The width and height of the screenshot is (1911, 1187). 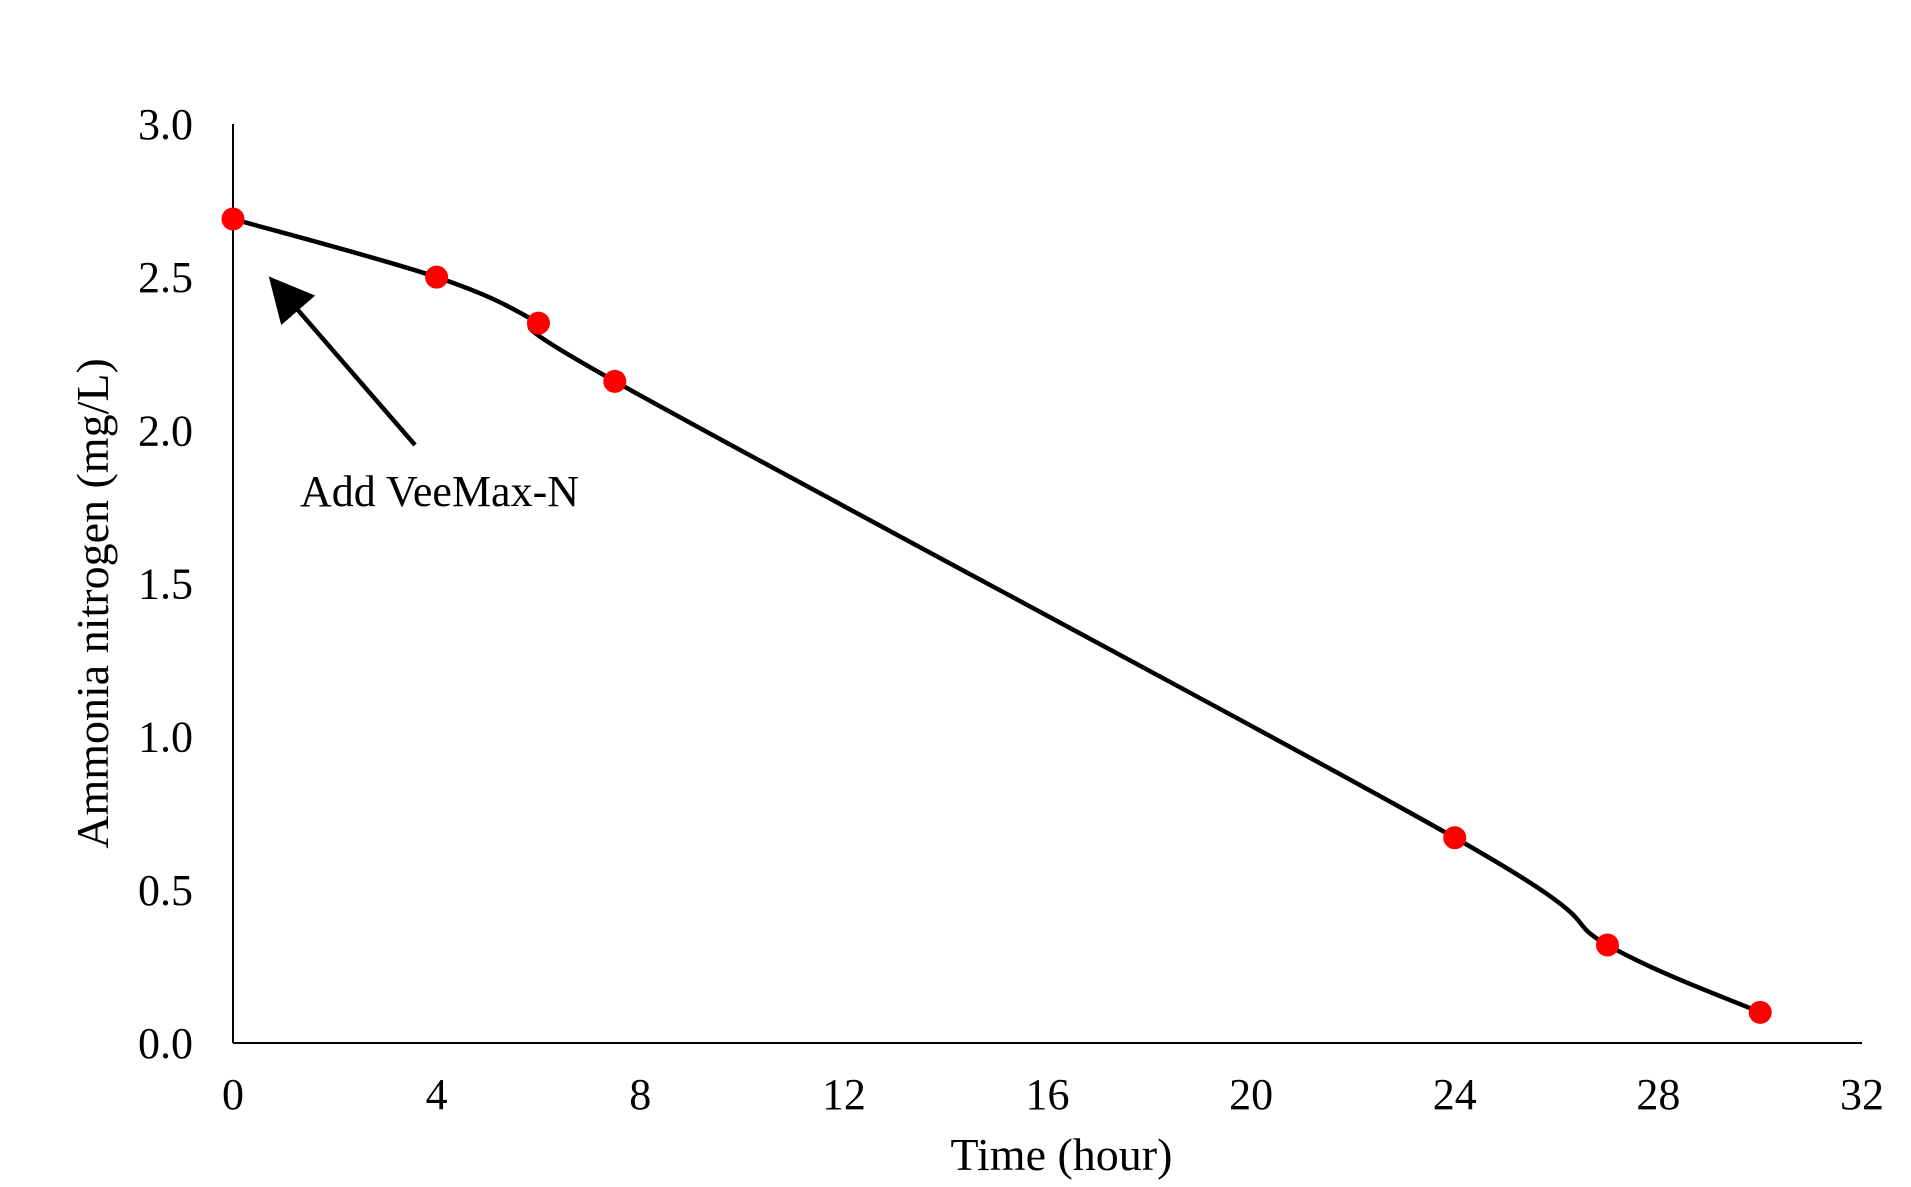 What do you see at coordinates (342, 361) in the screenshot?
I see `annotation-arrow` at bounding box center [342, 361].